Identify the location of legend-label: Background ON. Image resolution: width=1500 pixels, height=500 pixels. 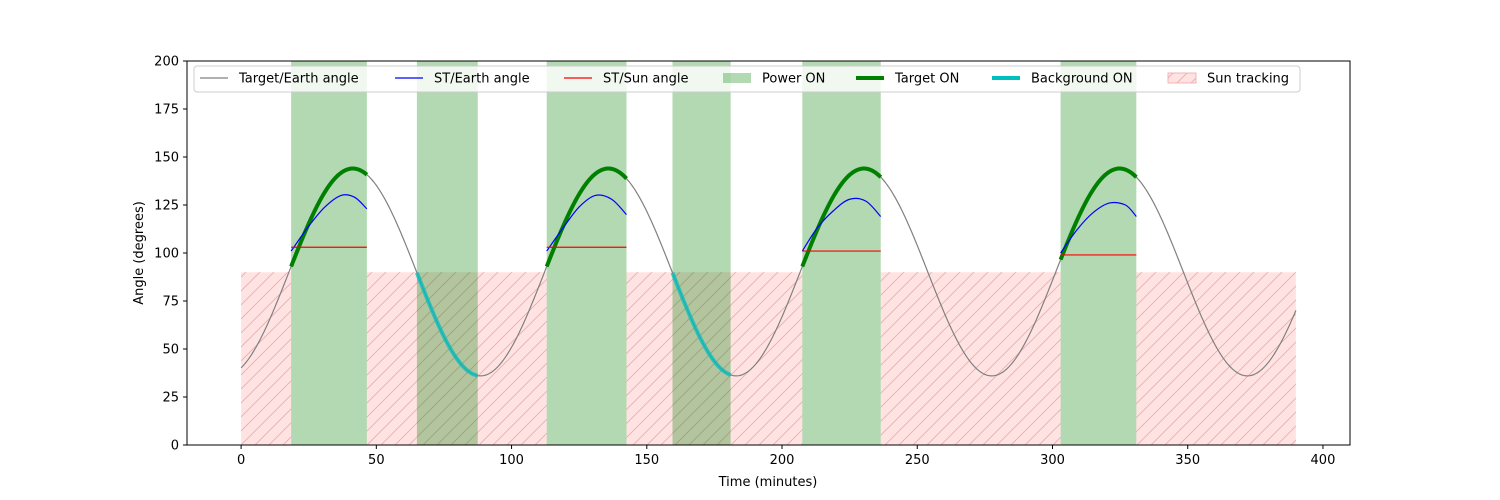
(1082, 79).